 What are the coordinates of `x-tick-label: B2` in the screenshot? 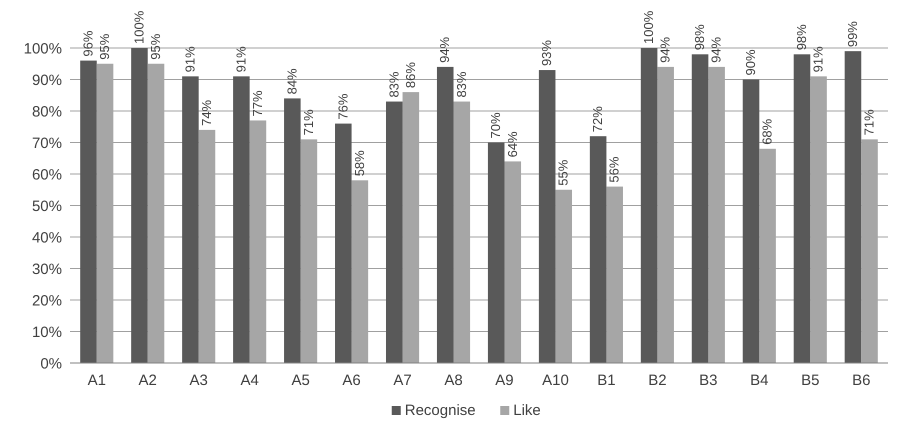 It's located at (657, 380).